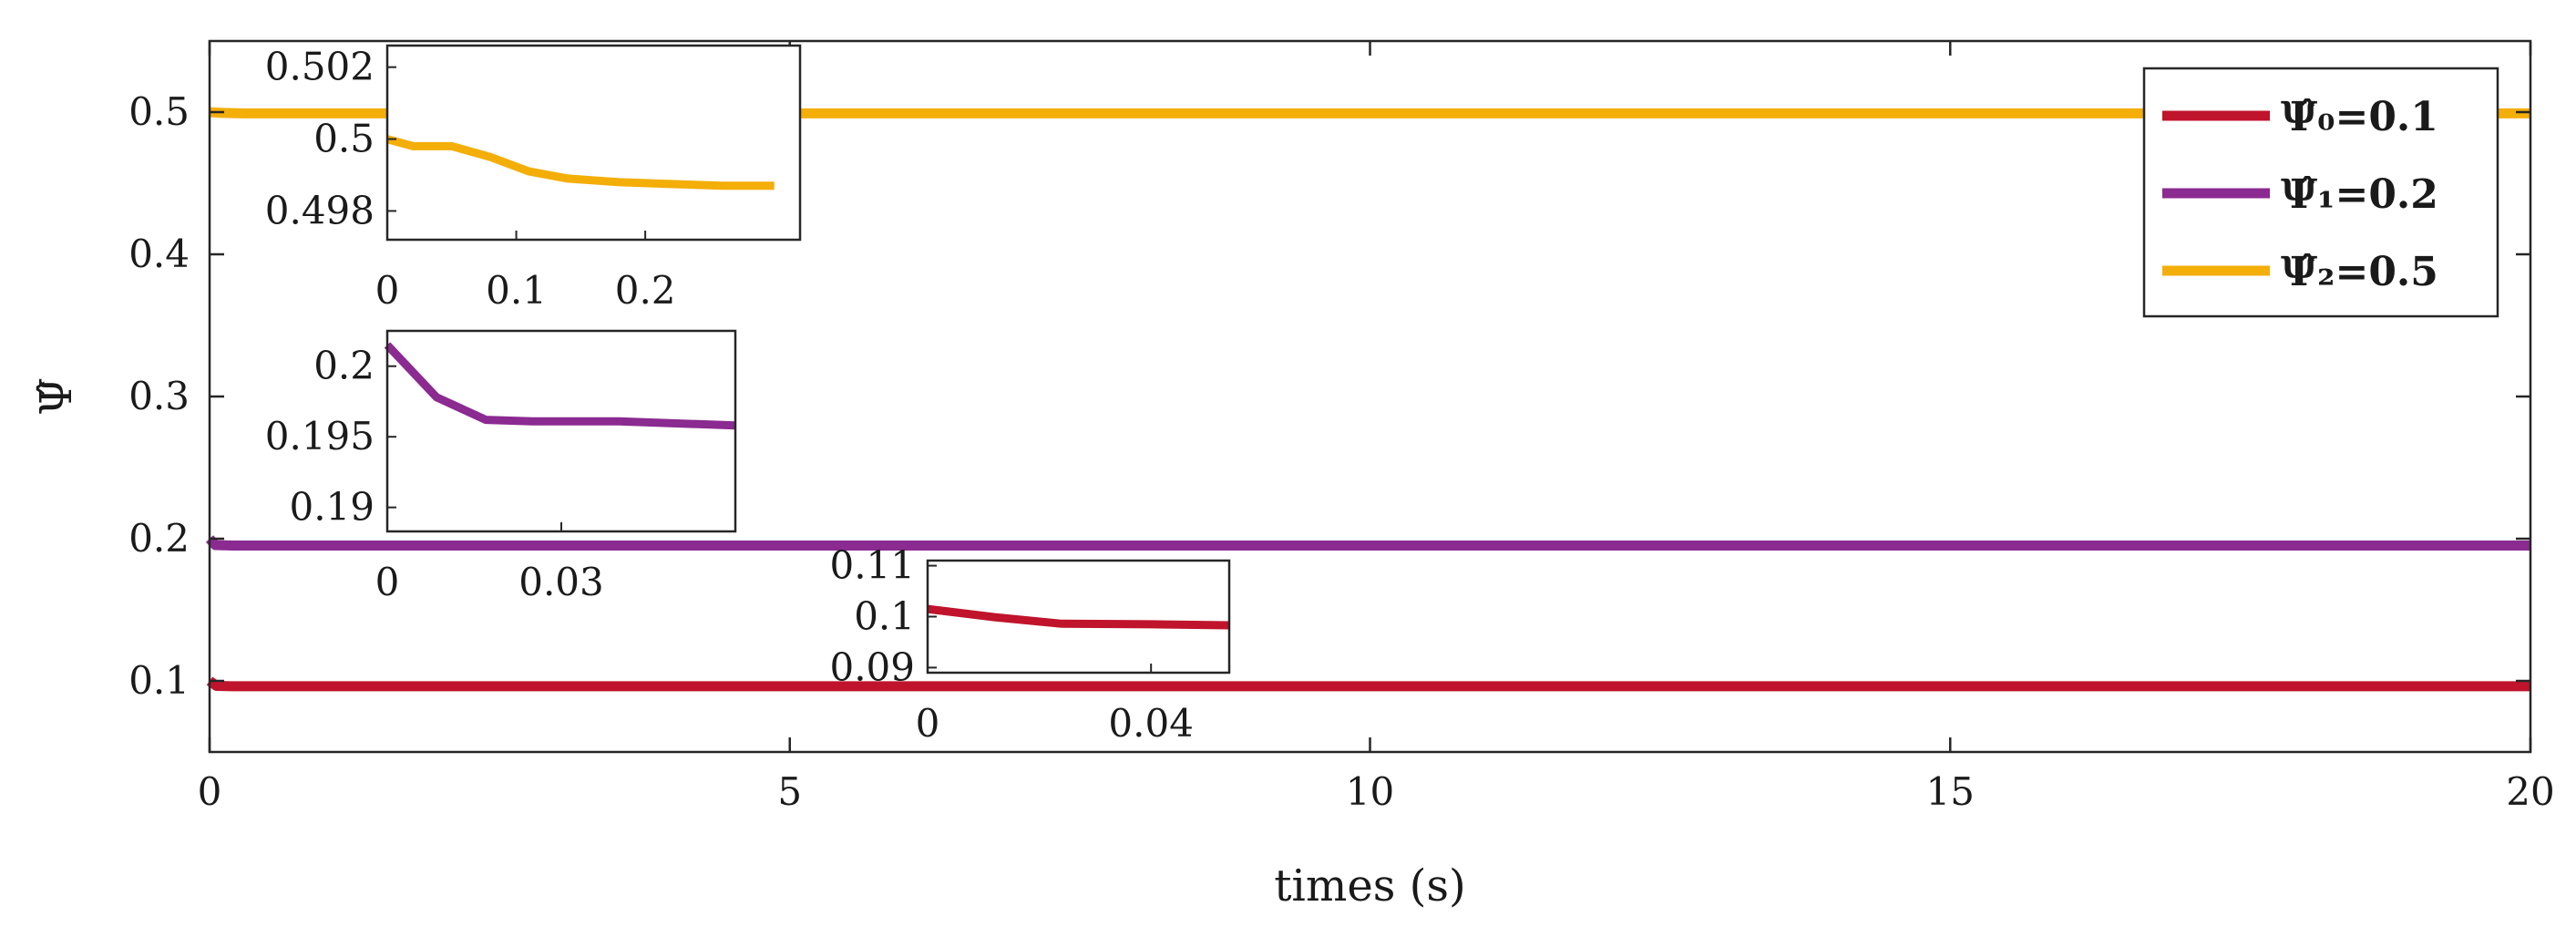  What do you see at coordinates (1030, 644) in the screenshot?
I see `inset-2: 0 0.04 0.11 0.1 0.09` at bounding box center [1030, 644].